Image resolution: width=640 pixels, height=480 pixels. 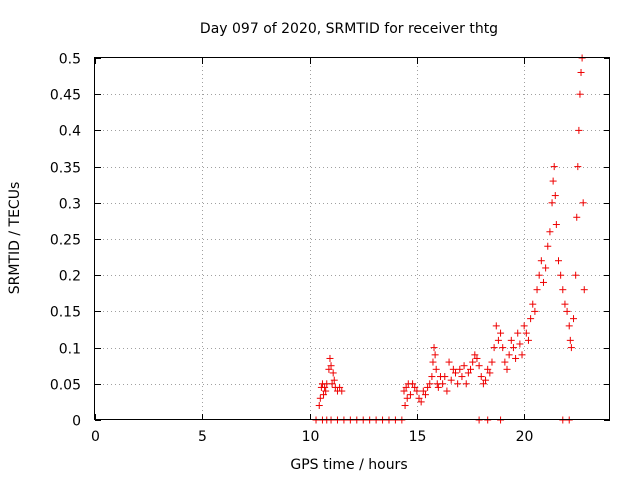 What do you see at coordinates (202, 437) in the screenshot?
I see `x-tick-label: 5` at bounding box center [202, 437].